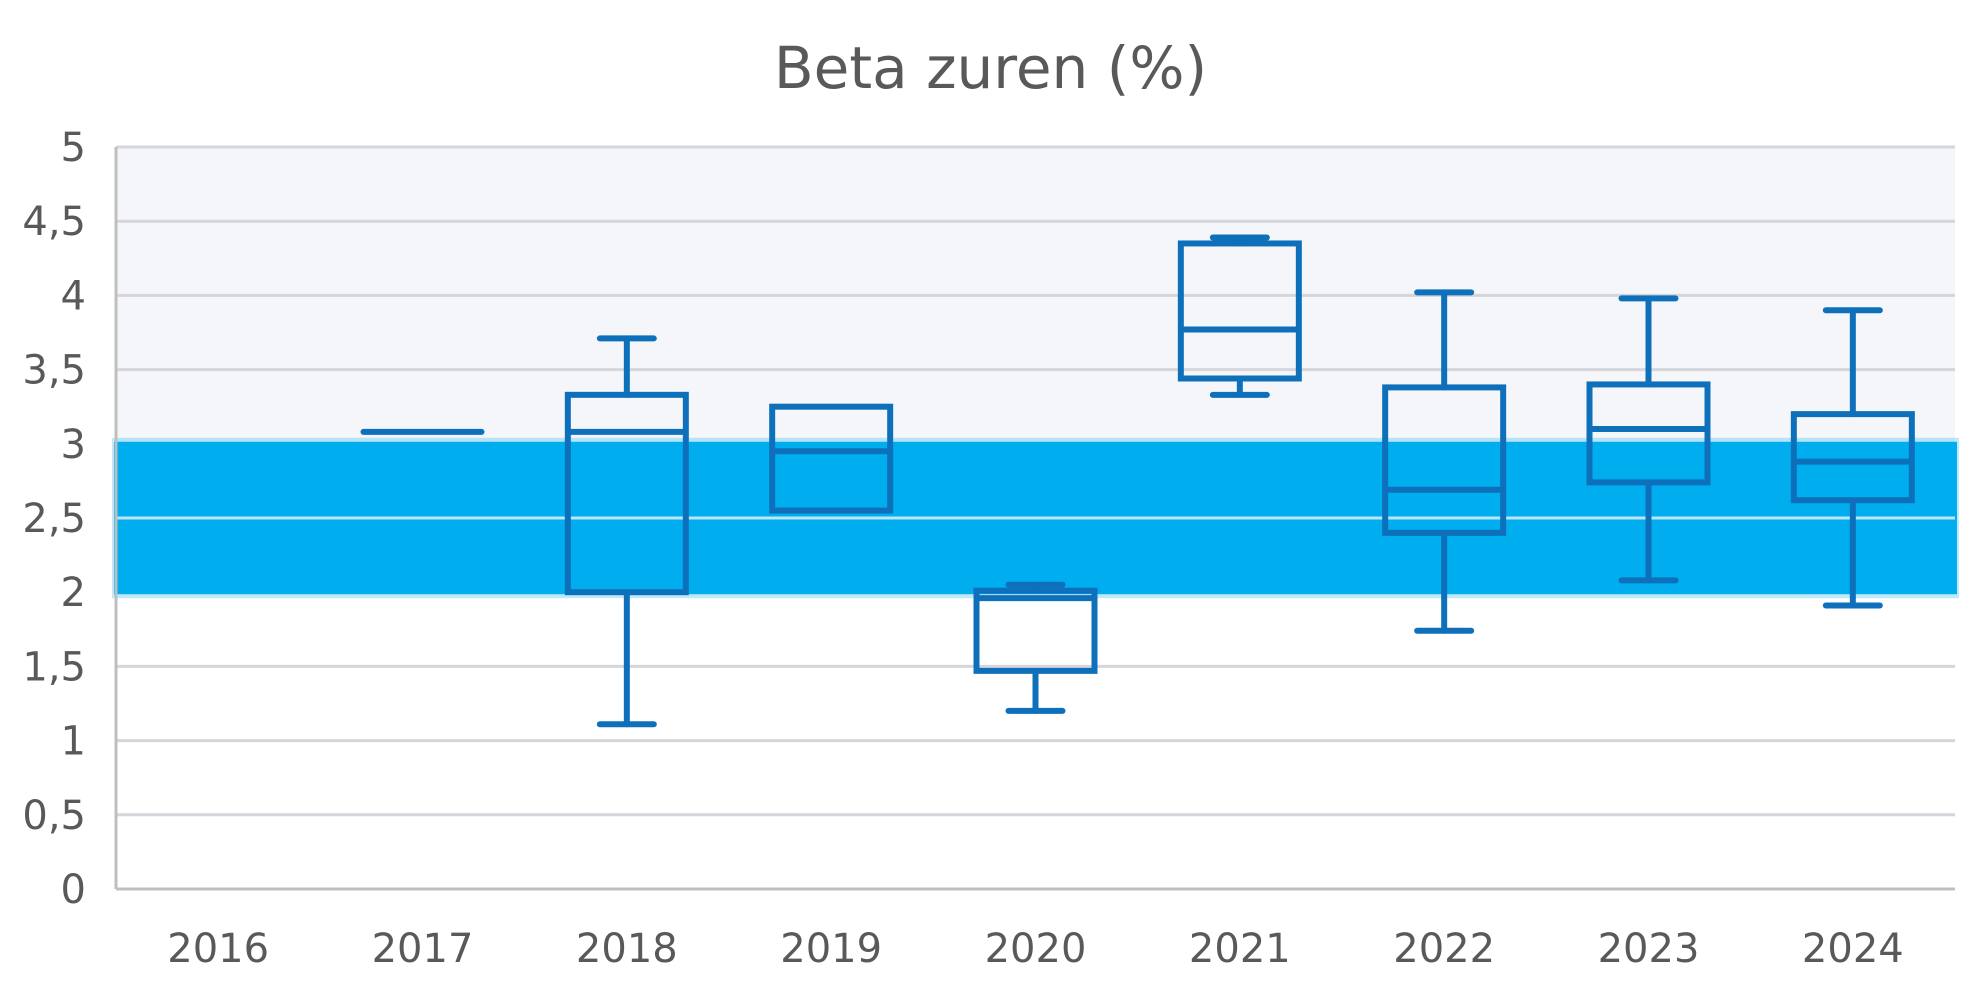  Describe the element at coordinates (73, 296) in the screenshot. I see `y-tick-label-4: 4` at that location.